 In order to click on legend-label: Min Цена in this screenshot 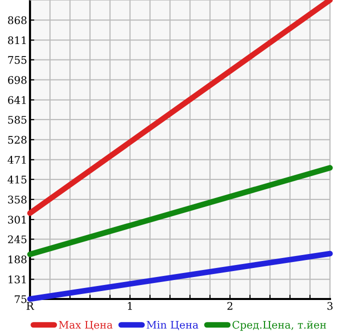, I will do `click(172, 325)`.